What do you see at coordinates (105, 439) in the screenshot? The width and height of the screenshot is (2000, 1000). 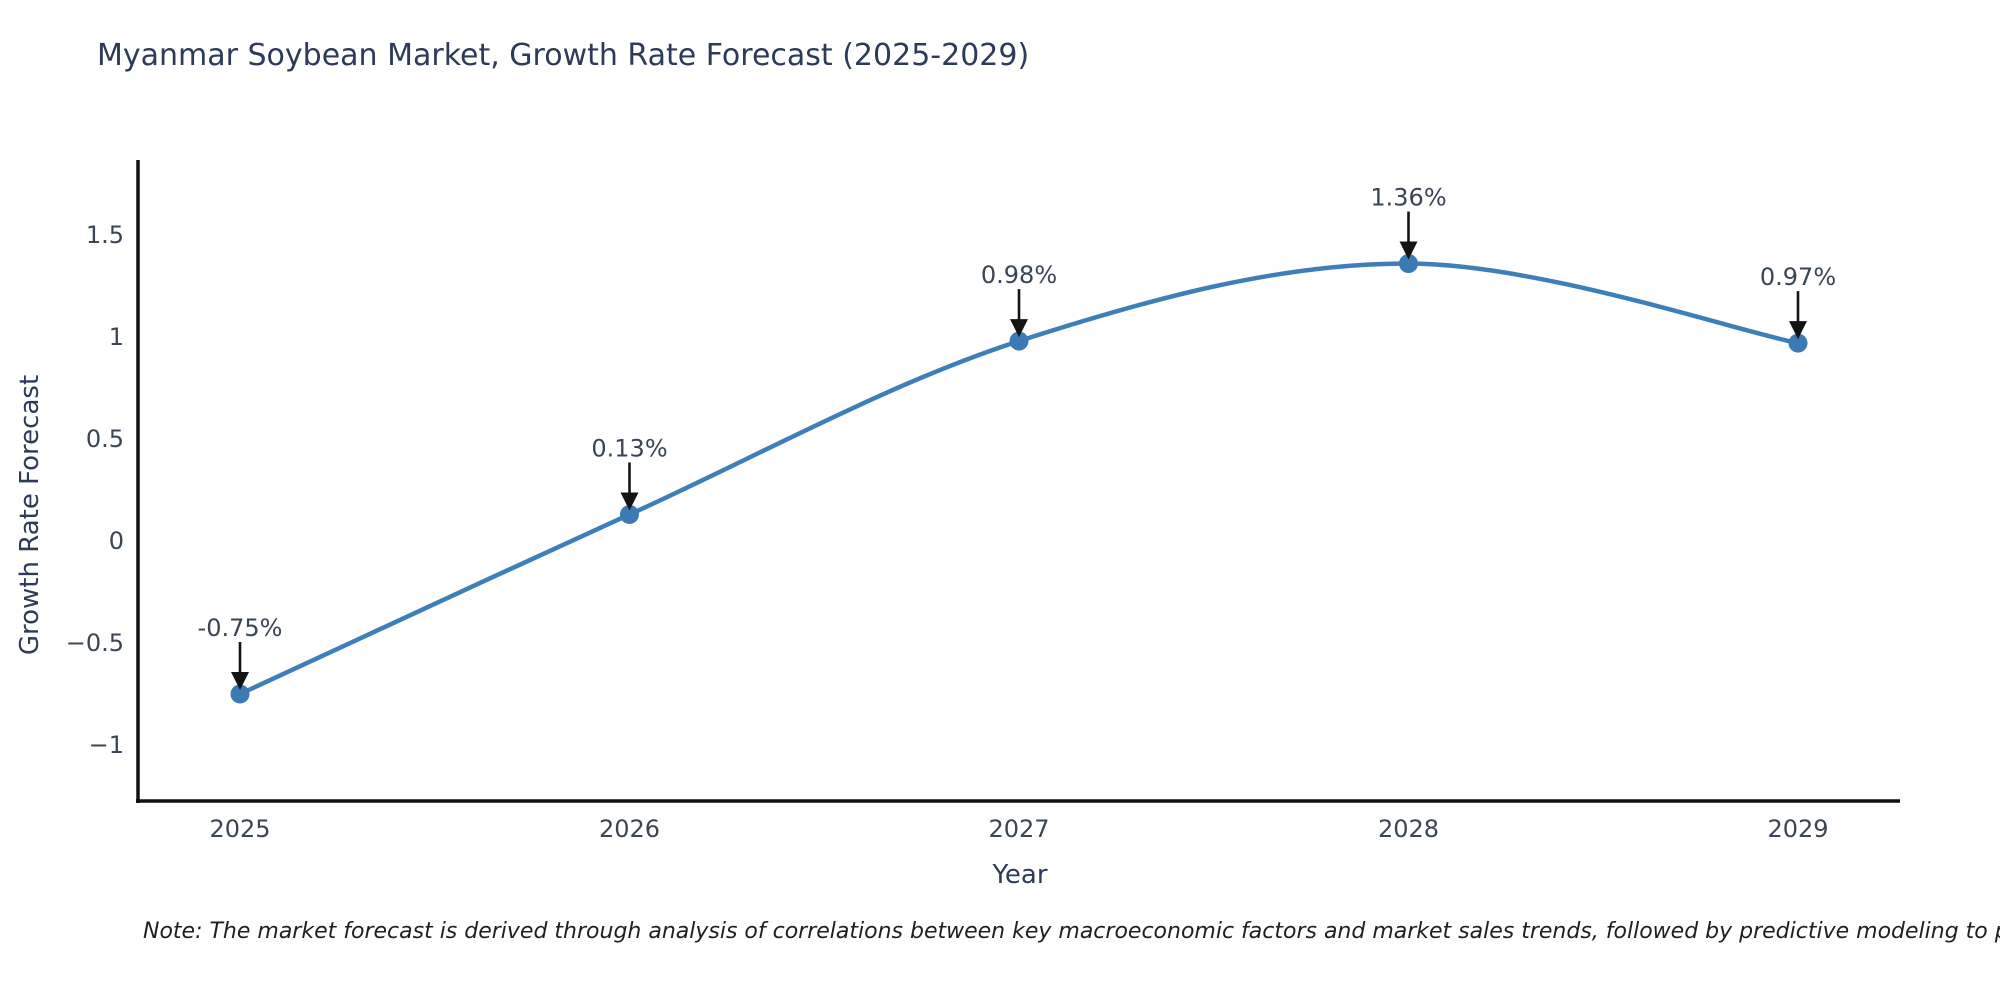 I see `y-tick-label: 0.5` at bounding box center [105, 439].